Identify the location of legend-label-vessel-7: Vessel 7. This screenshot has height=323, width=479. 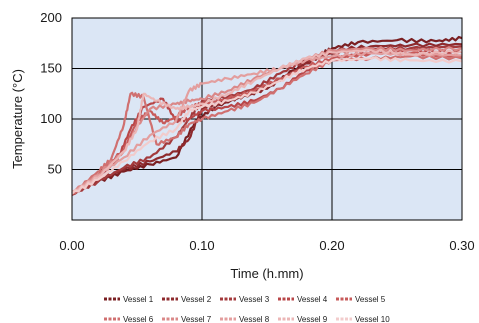
(196, 319).